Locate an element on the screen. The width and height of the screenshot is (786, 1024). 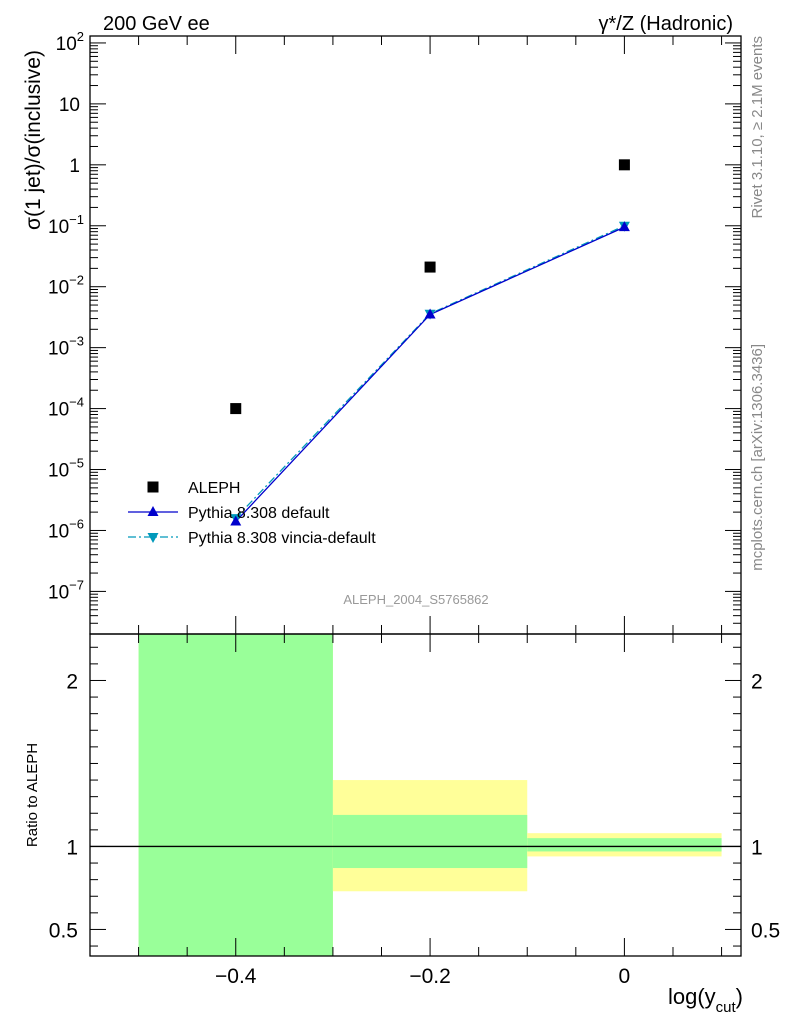
main-y-tick-base-10: 10 is located at coordinates (66, 44).